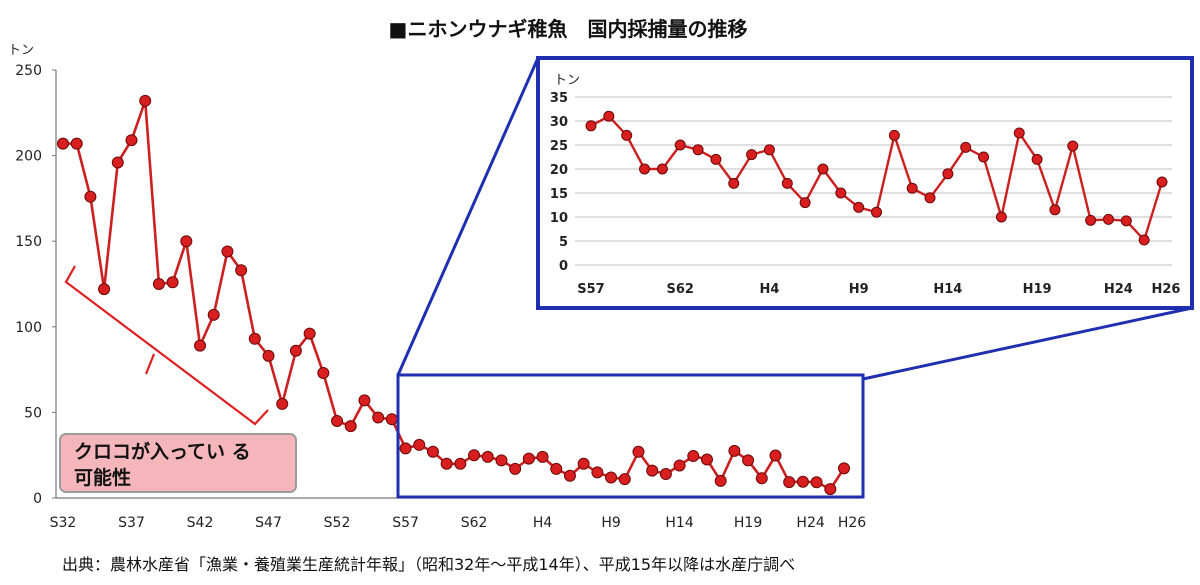 The height and width of the screenshot is (585, 1200). I want to click on main-x-tick-label: S47, so click(268, 523).